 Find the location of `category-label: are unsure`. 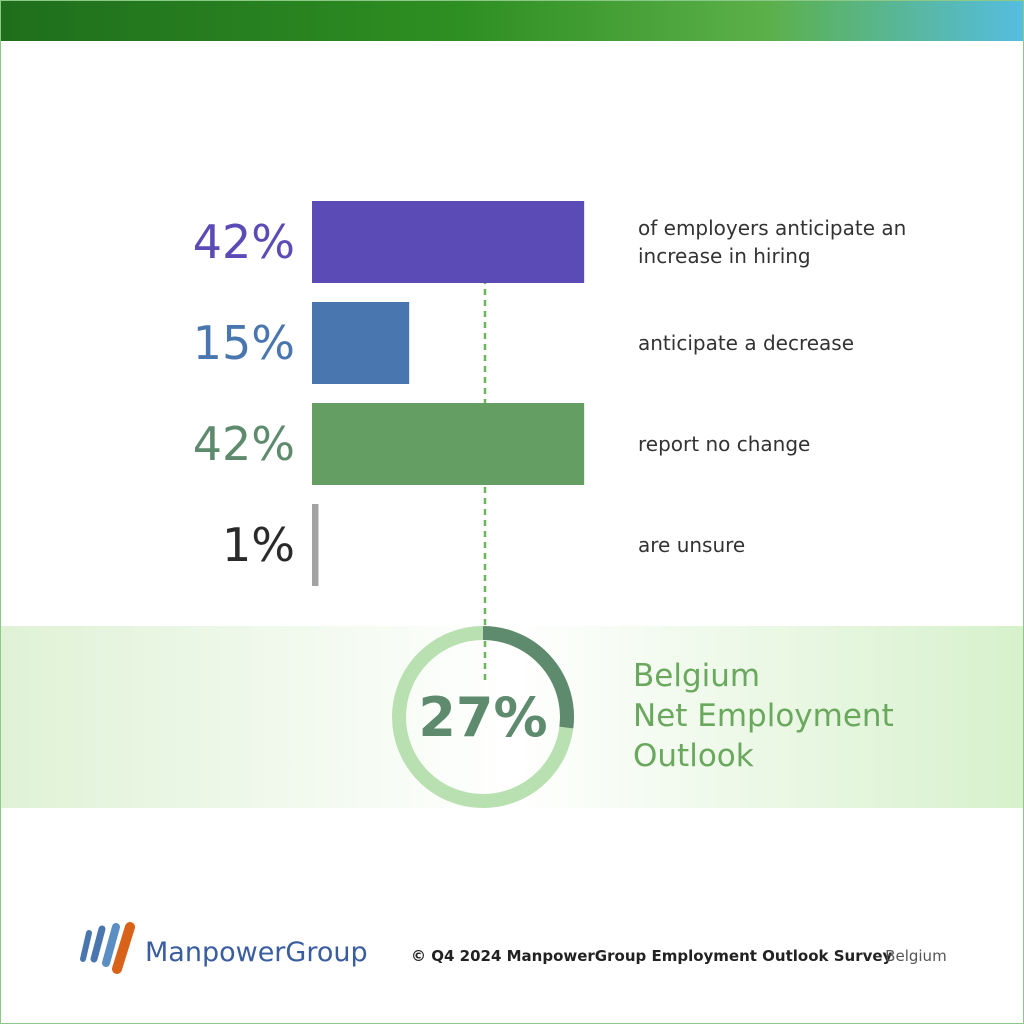

category-label: are unsure is located at coordinates (692, 545).